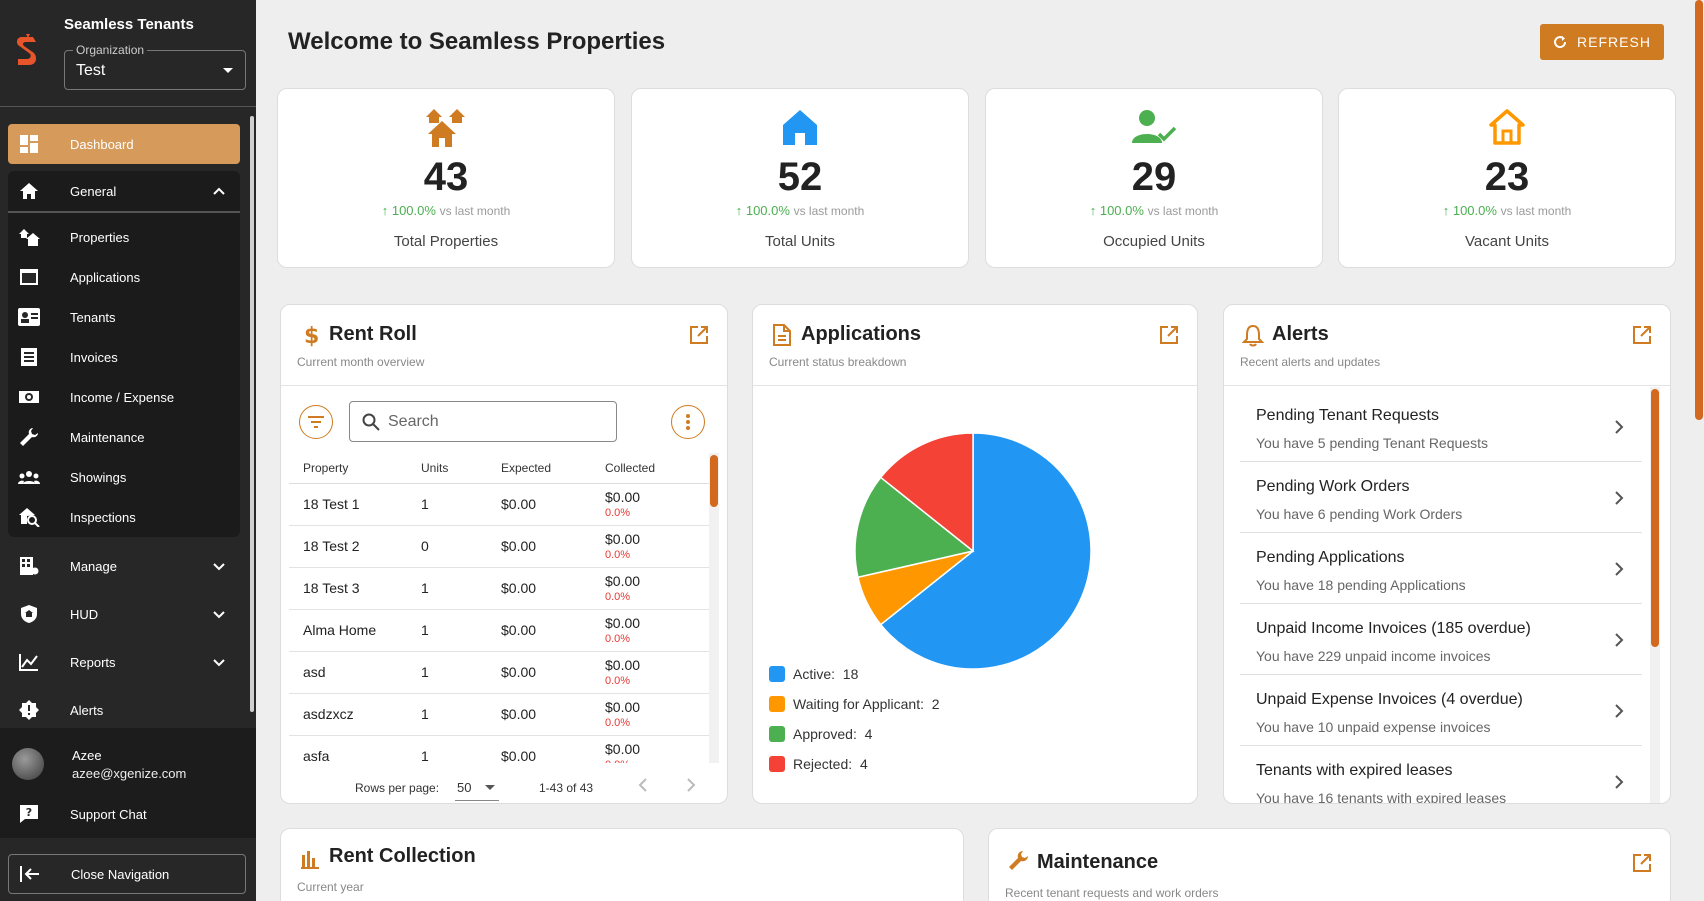 This screenshot has height=901, width=1704. I want to click on pagination-range: 1-43 of 43, so click(566, 788).